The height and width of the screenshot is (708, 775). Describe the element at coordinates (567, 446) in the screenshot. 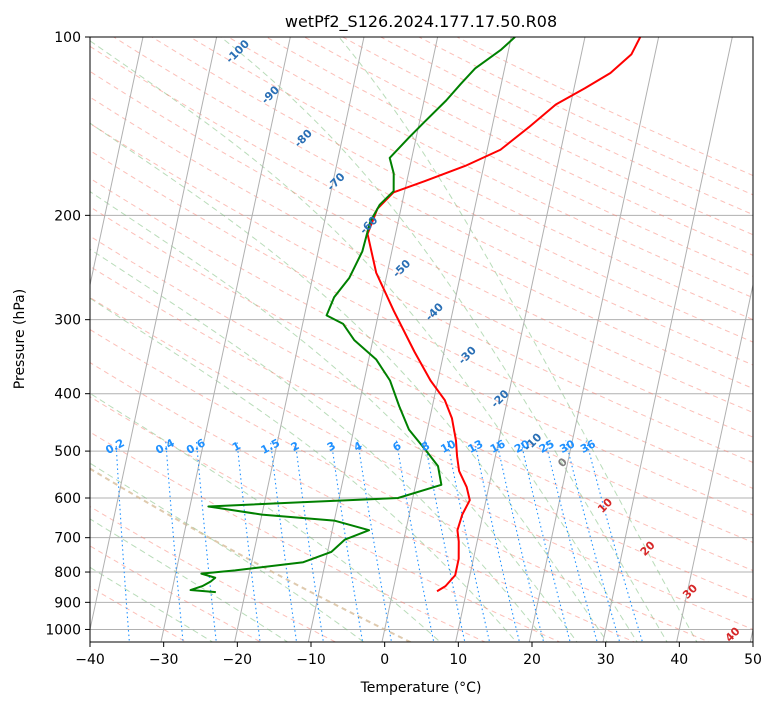

I see `mixing-ratio-label: 30` at that location.